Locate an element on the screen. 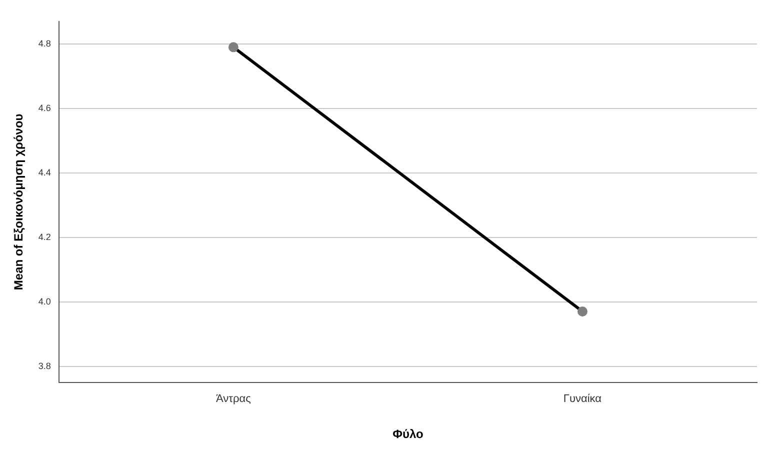  y-tick-label: 4.2 is located at coordinates (44, 237).